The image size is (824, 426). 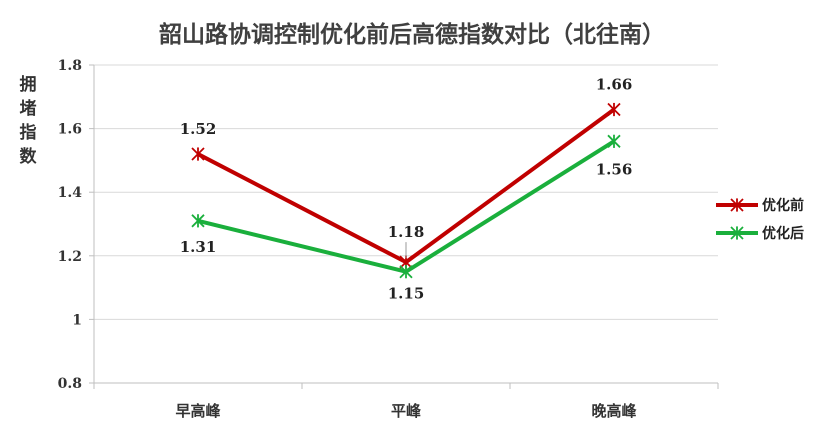 I want to click on data-label: 1.15, so click(x=406, y=294).